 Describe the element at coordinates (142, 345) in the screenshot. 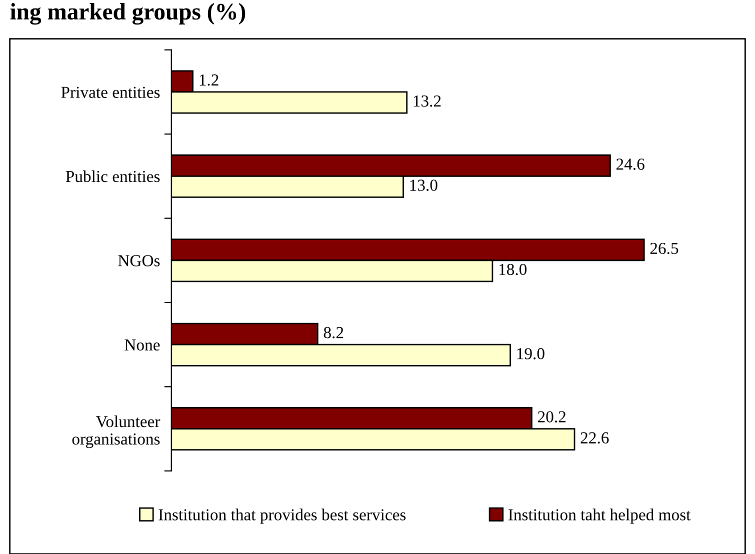

I see `y-tick-label: None` at that location.